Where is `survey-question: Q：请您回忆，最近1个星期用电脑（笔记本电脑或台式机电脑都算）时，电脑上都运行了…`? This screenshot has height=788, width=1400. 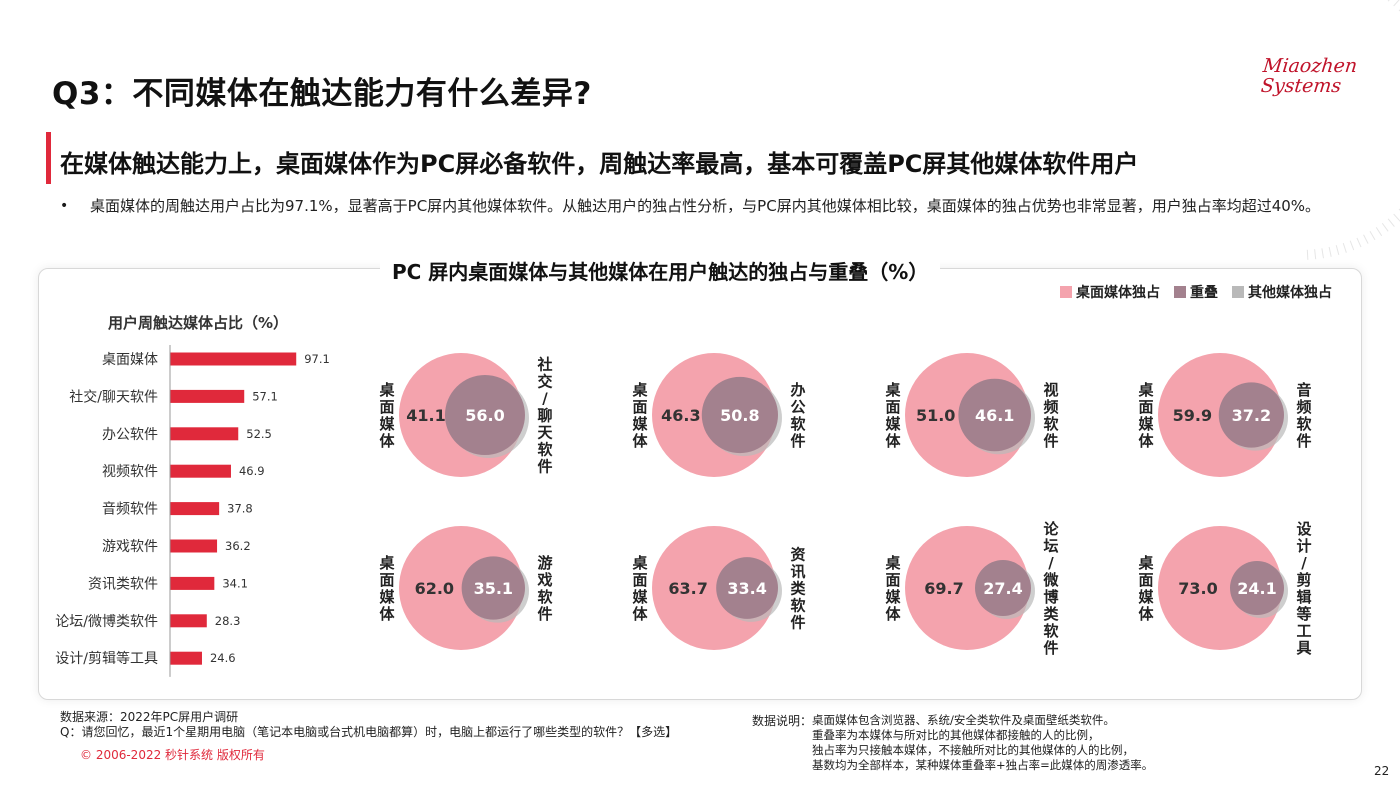
survey-question: Q：请您回忆，最近1个星期用电脑（笔记本电脑或台式机电脑都算）时，电脑上都运行了… is located at coordinates (369, 732).